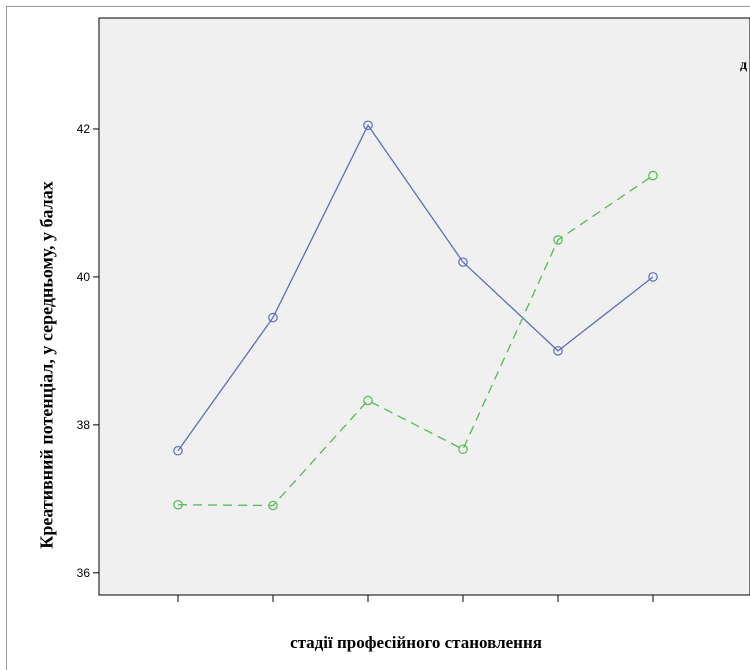 The image size is (750, 670). What do you see at coordinates (84, 277) in the screenshot?
I see `y-tick-label: 40` at bounding box center [84, 277].